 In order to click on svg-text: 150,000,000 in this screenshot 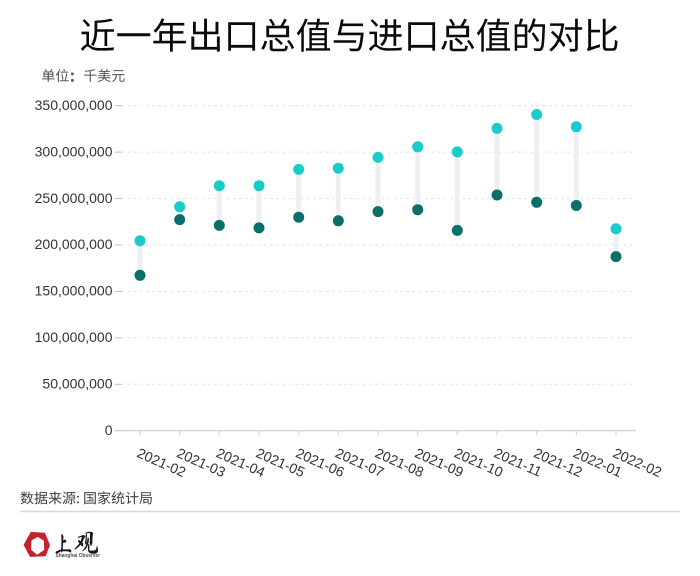, I will do `click(74, 291)`.